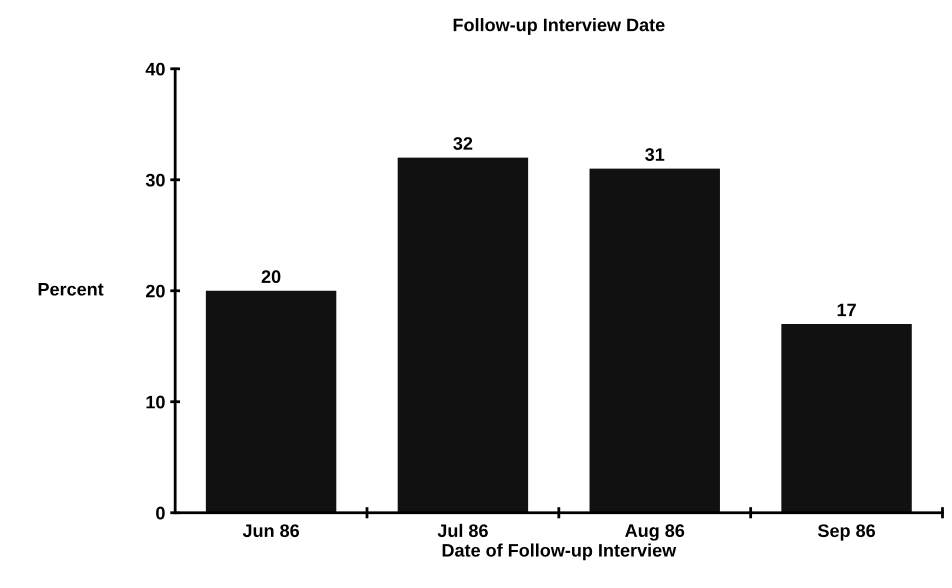 The height and width of the screenshot is (588, 952). What do you see at coordinates (654, 532) in the screenshot?
I see `x-tick-label: Aug 86` at bounding box center [654, 532].